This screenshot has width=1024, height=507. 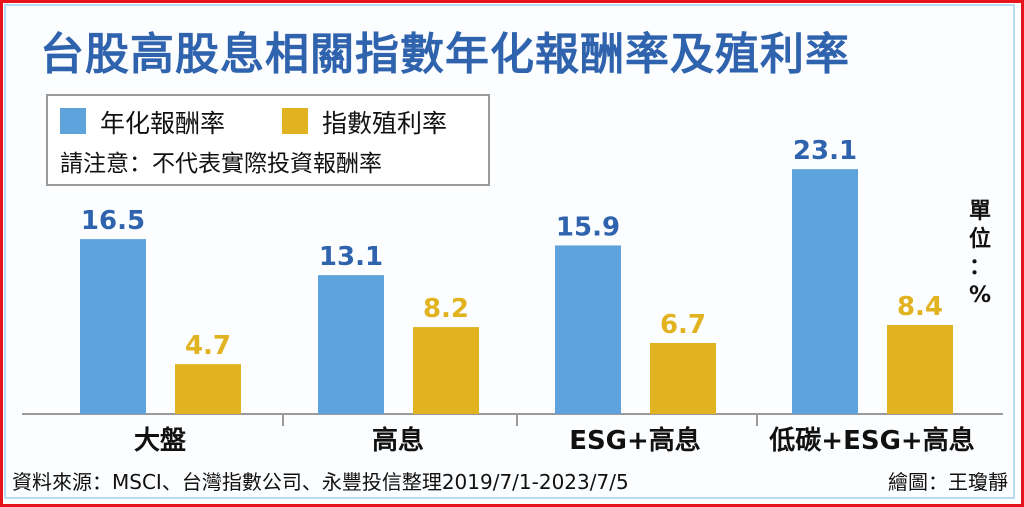 I want to click on unit-char: 位, so click(x=979, y=239).